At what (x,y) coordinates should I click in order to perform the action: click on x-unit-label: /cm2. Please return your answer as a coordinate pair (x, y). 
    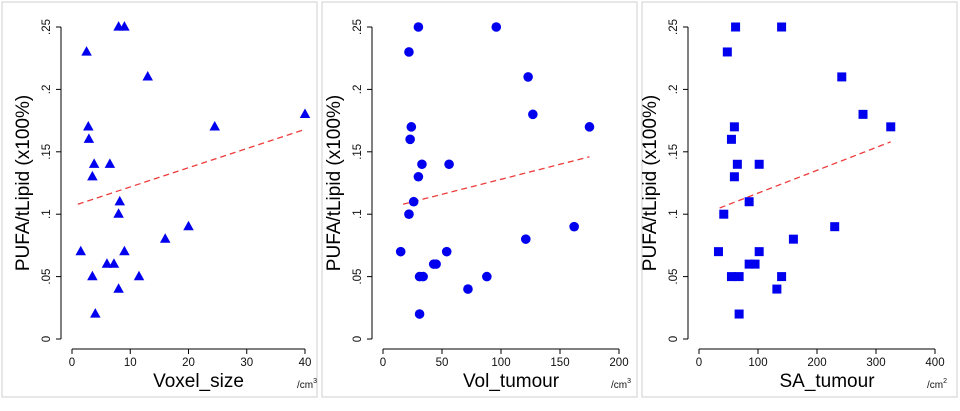
    Looking at the image, I should click on (937, 384).